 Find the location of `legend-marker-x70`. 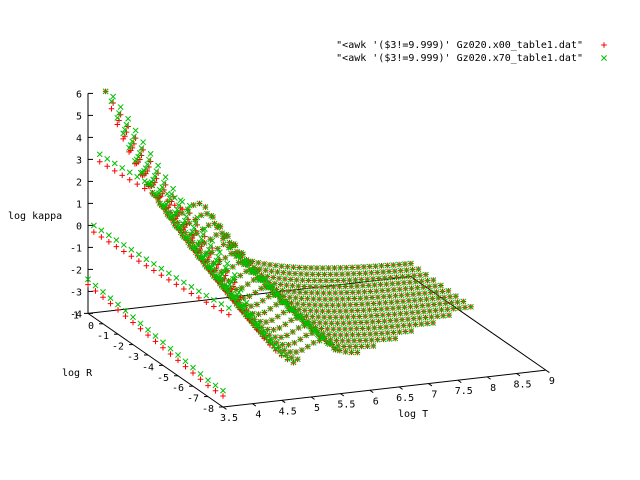

legend-marker-x70 is located at coordinates (604, 58).